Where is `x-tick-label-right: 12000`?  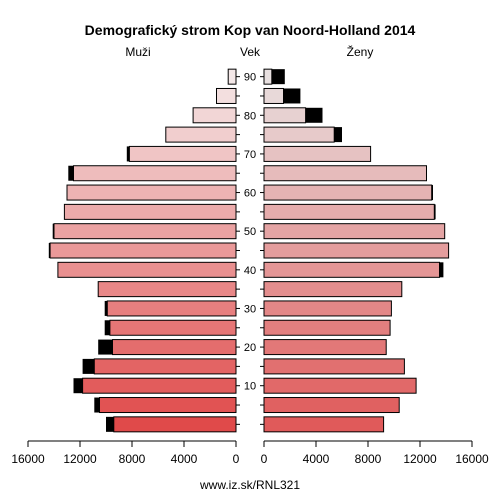
x-tick-label-right: 12000 is located at coordinates (420, 459).